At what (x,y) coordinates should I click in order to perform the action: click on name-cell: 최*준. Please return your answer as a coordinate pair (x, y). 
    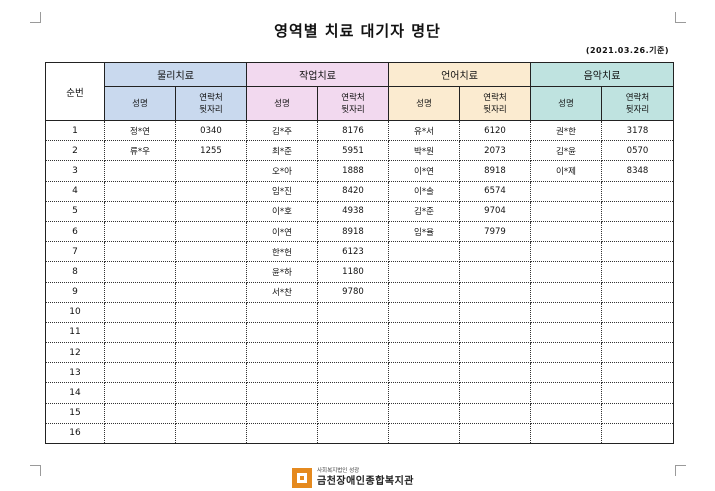
    Looking at the image, I should click on (282, 151).